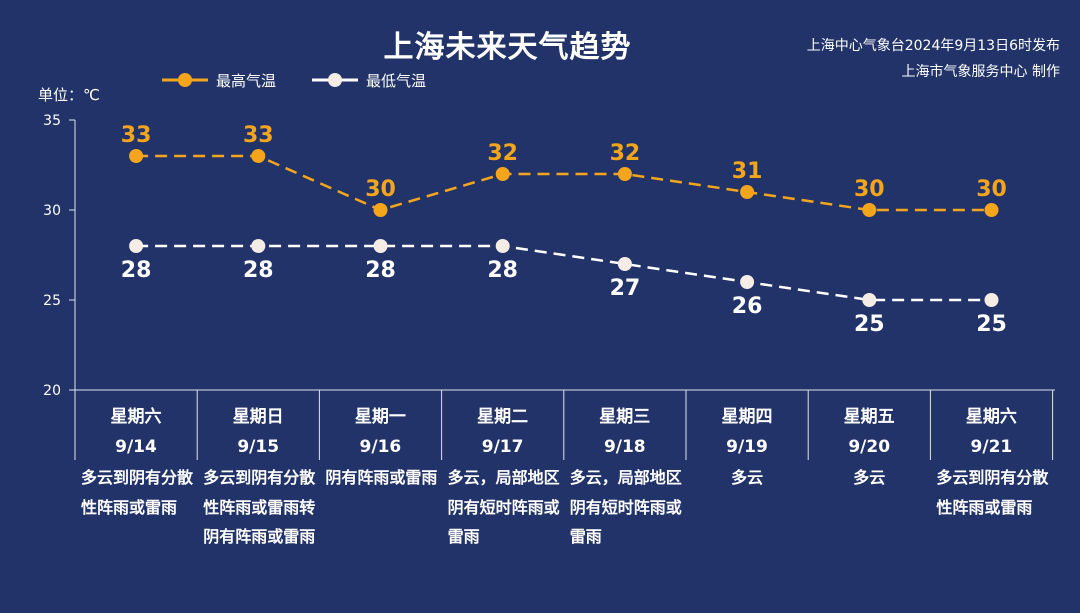 Image resolution: width=1080 pixels, height=613 pixels. What do you see at coordinates (258, 447) in the screenshot?
I see `date-label: 9/15` at bounding box center [258, 447].